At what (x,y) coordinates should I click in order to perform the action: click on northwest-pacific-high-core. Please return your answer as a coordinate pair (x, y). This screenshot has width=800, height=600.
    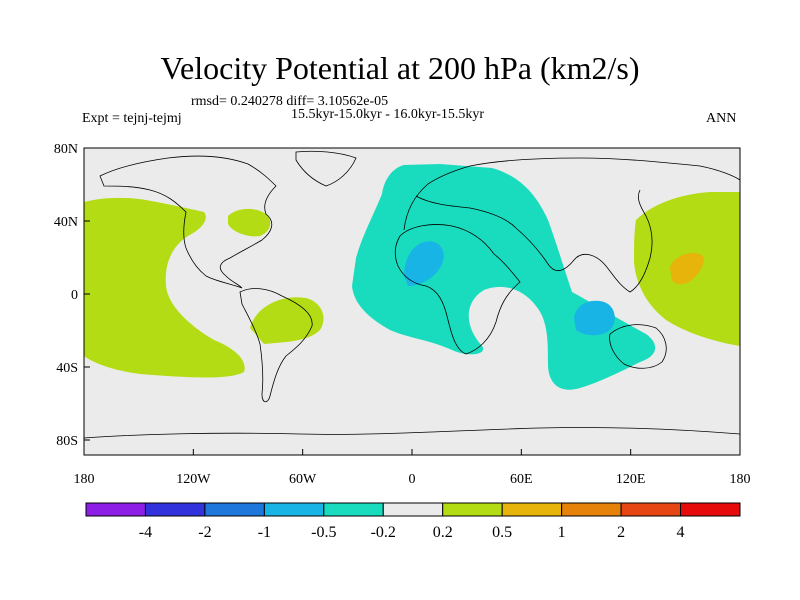
    Looking at the image, I should click on (687, 268).